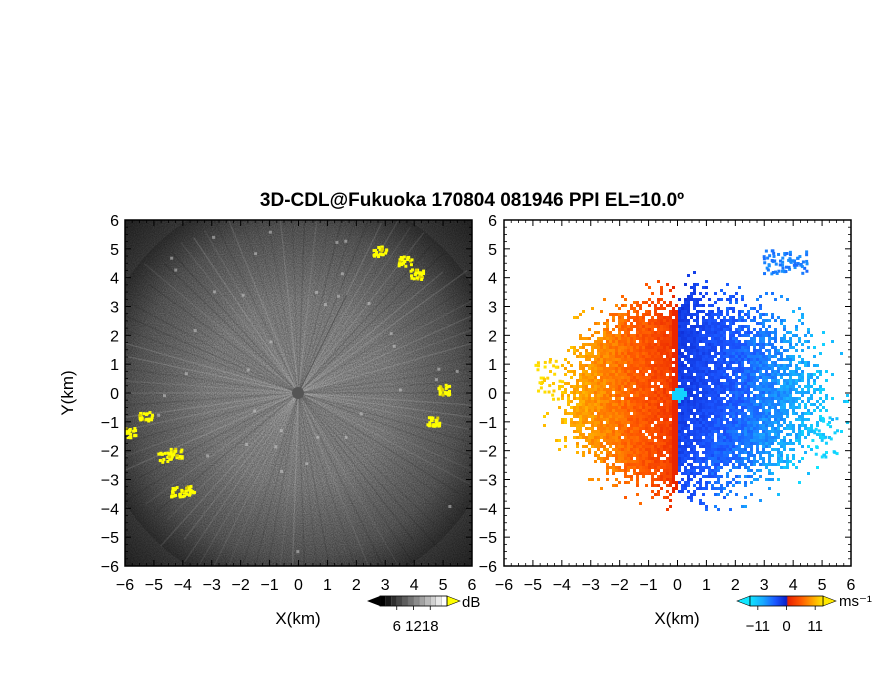  What do you see at coordinates (183, 585) in the screenshot?
I see `left-x-tick-label: −4` at bounding box center [183, 585].